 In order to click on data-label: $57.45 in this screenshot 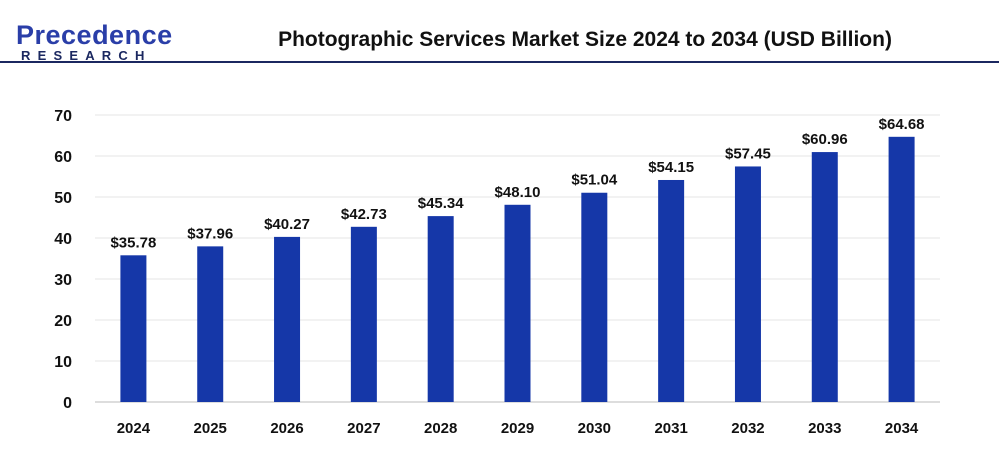, I will do `click(748, 153)`.